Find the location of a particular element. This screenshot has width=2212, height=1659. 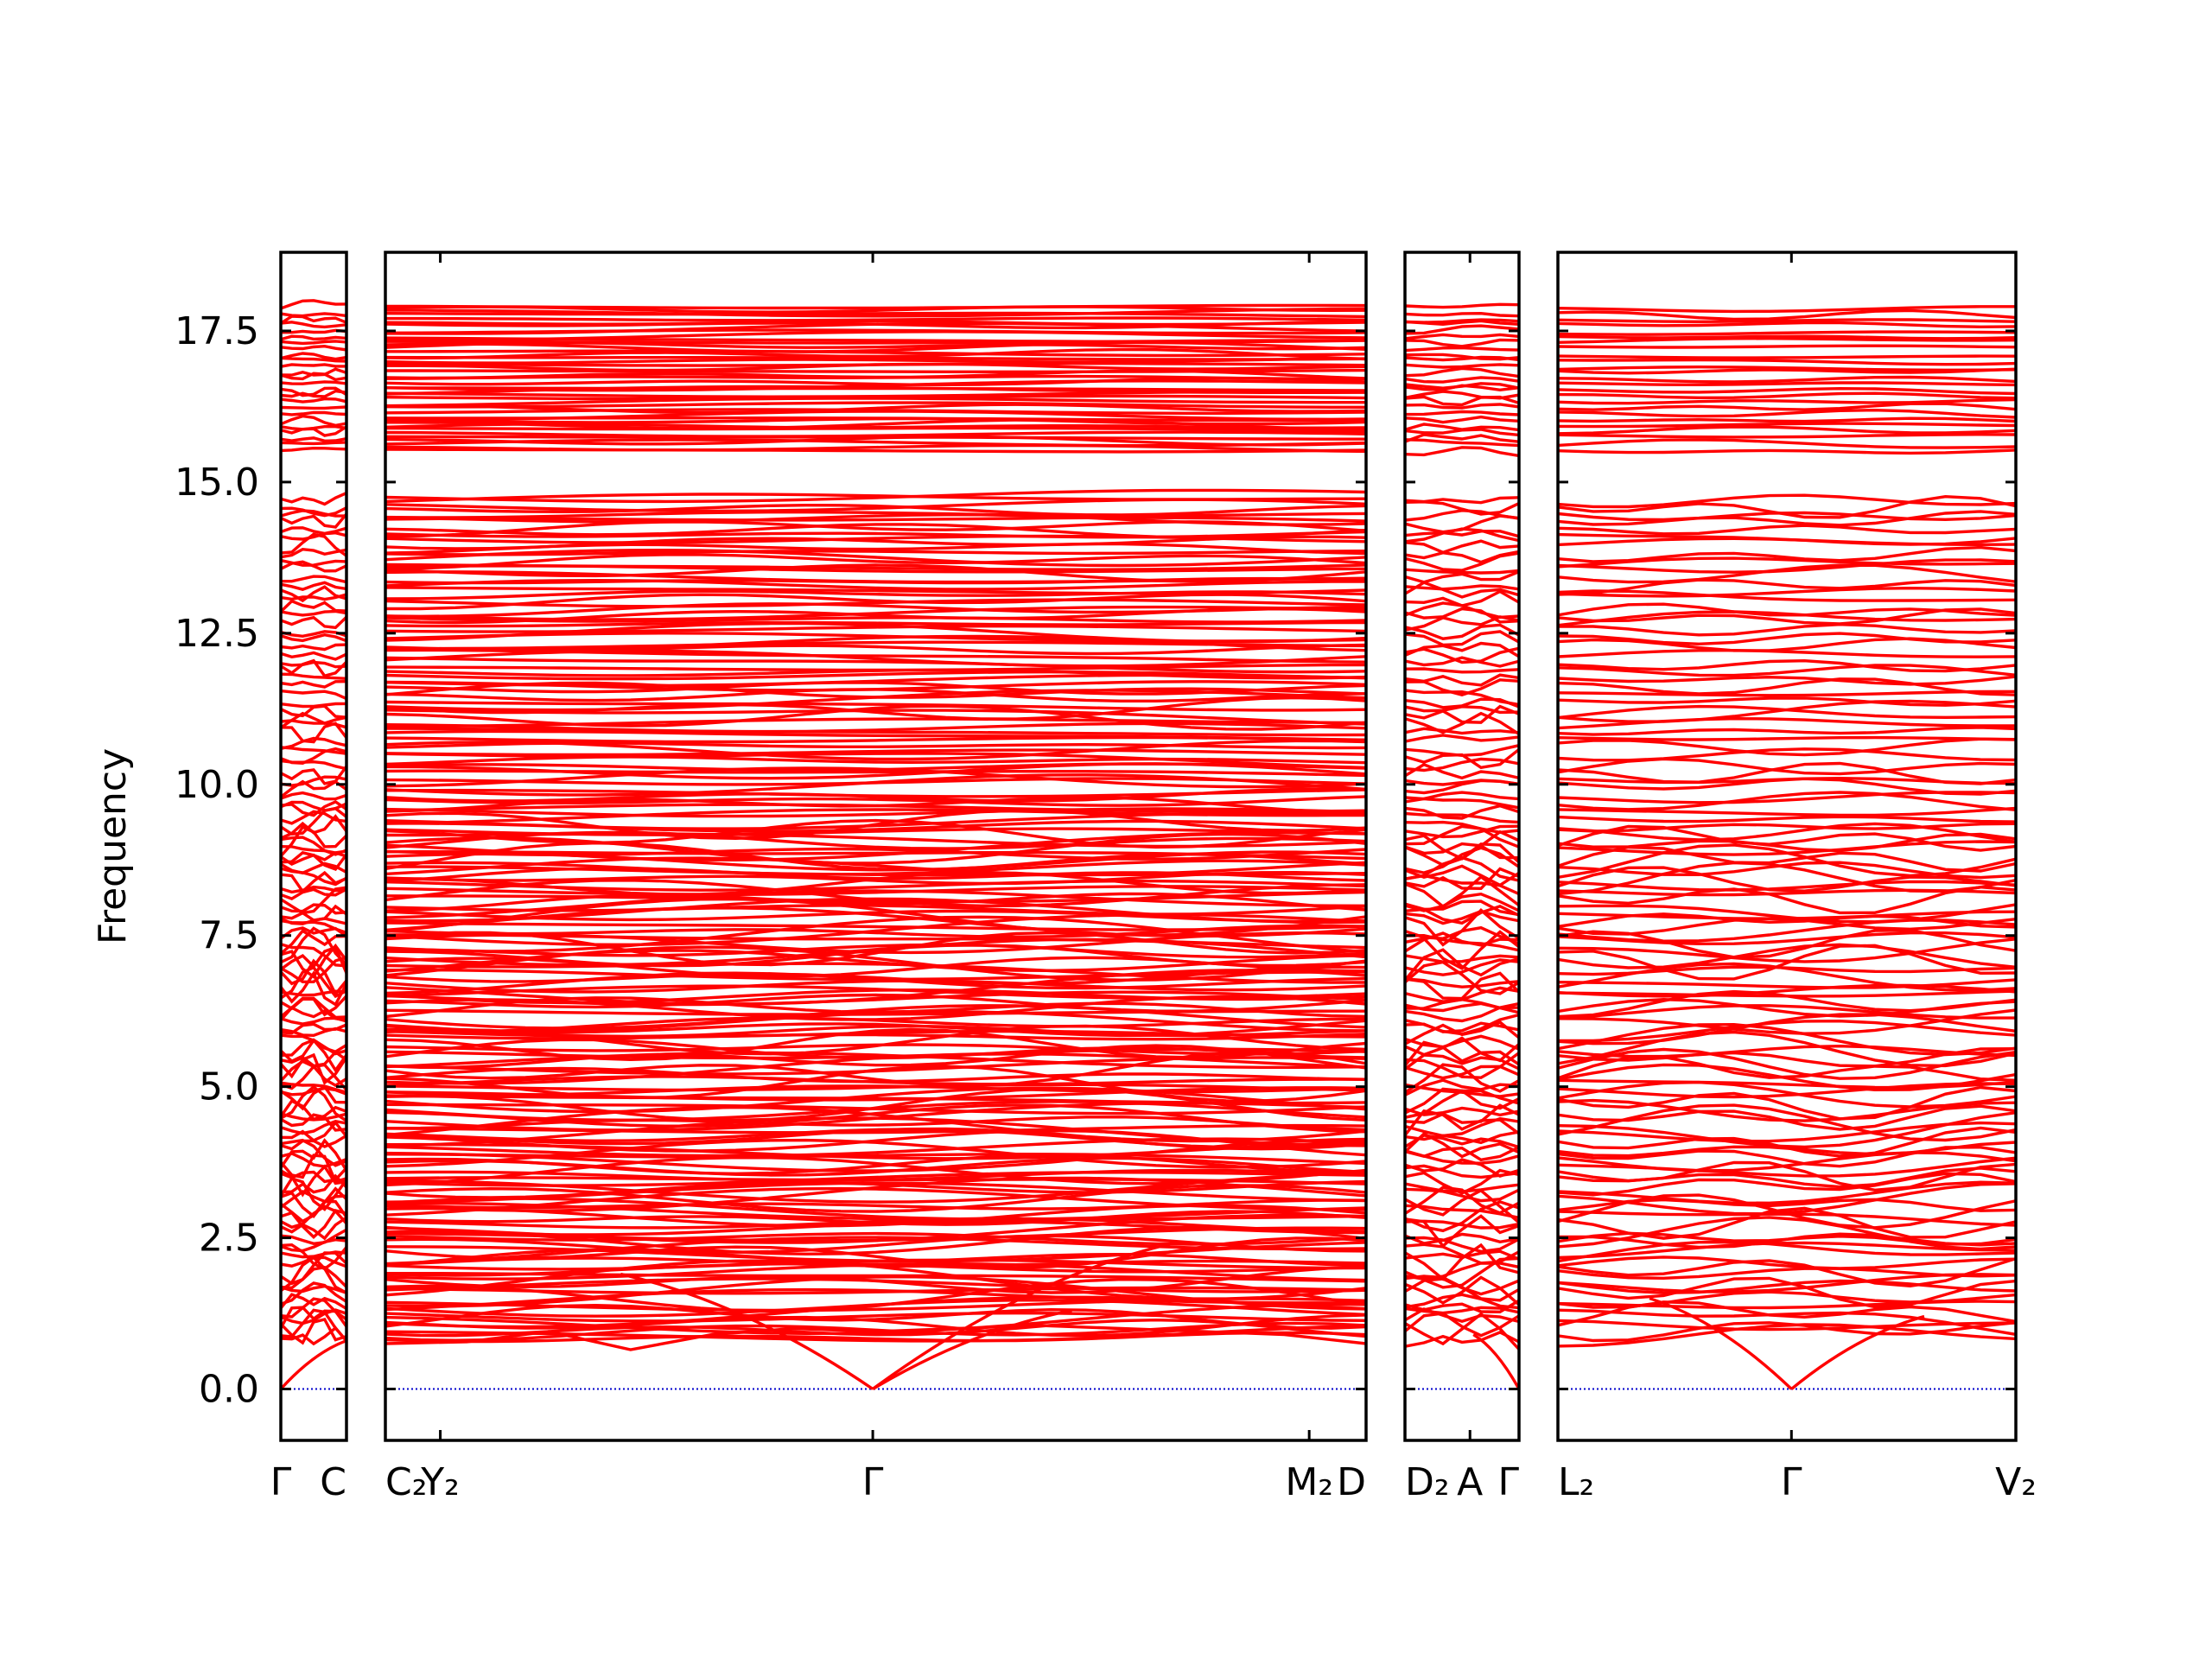

x-tick-label: Γ is located at coordinates (281, 1482).